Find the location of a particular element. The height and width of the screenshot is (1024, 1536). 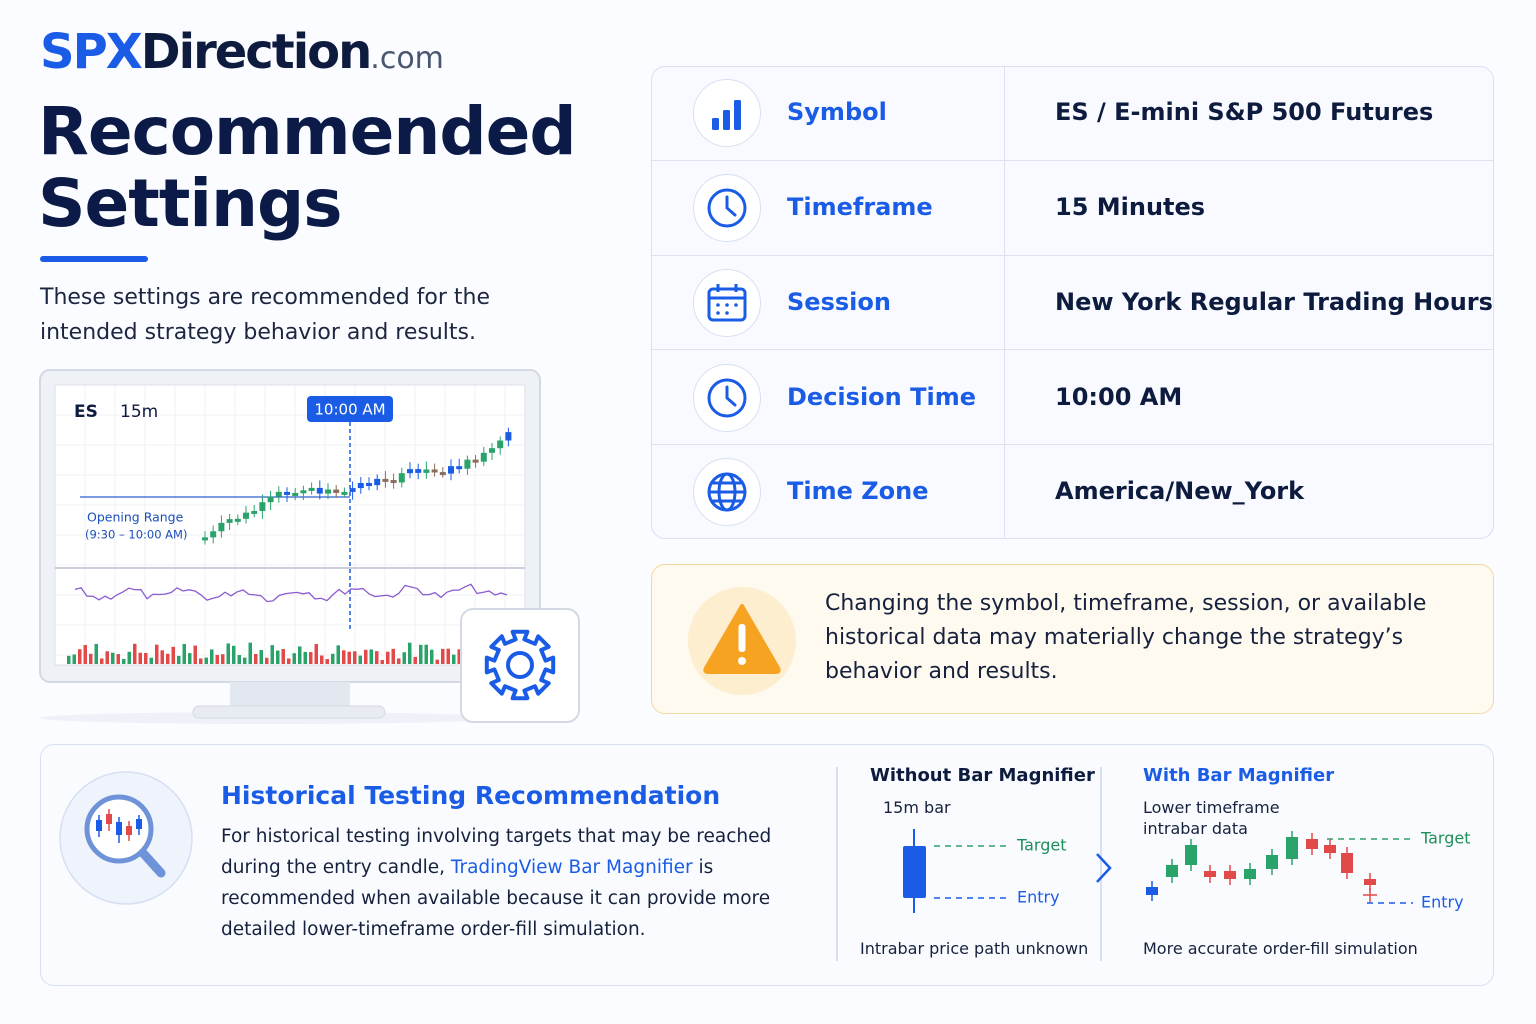

setting-value: 15 Minutes is located at coordinates (1130, 207).